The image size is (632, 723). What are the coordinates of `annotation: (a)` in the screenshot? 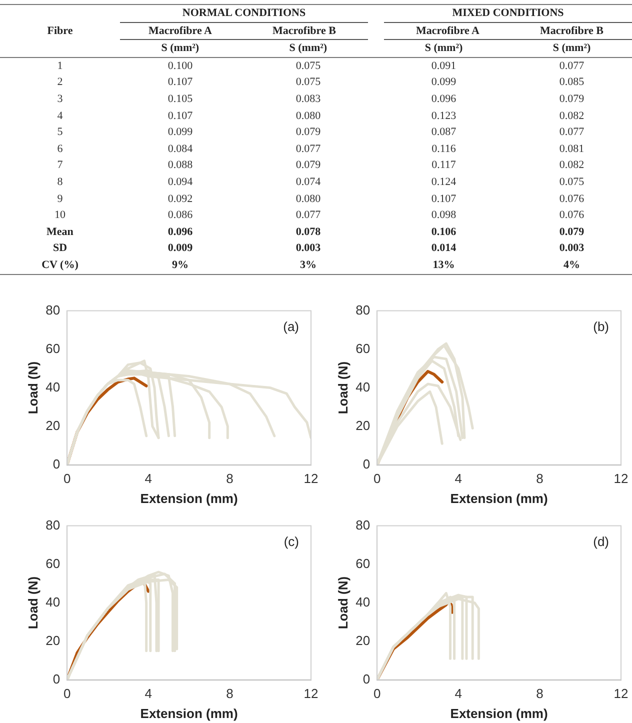 It's located at (291, 326).